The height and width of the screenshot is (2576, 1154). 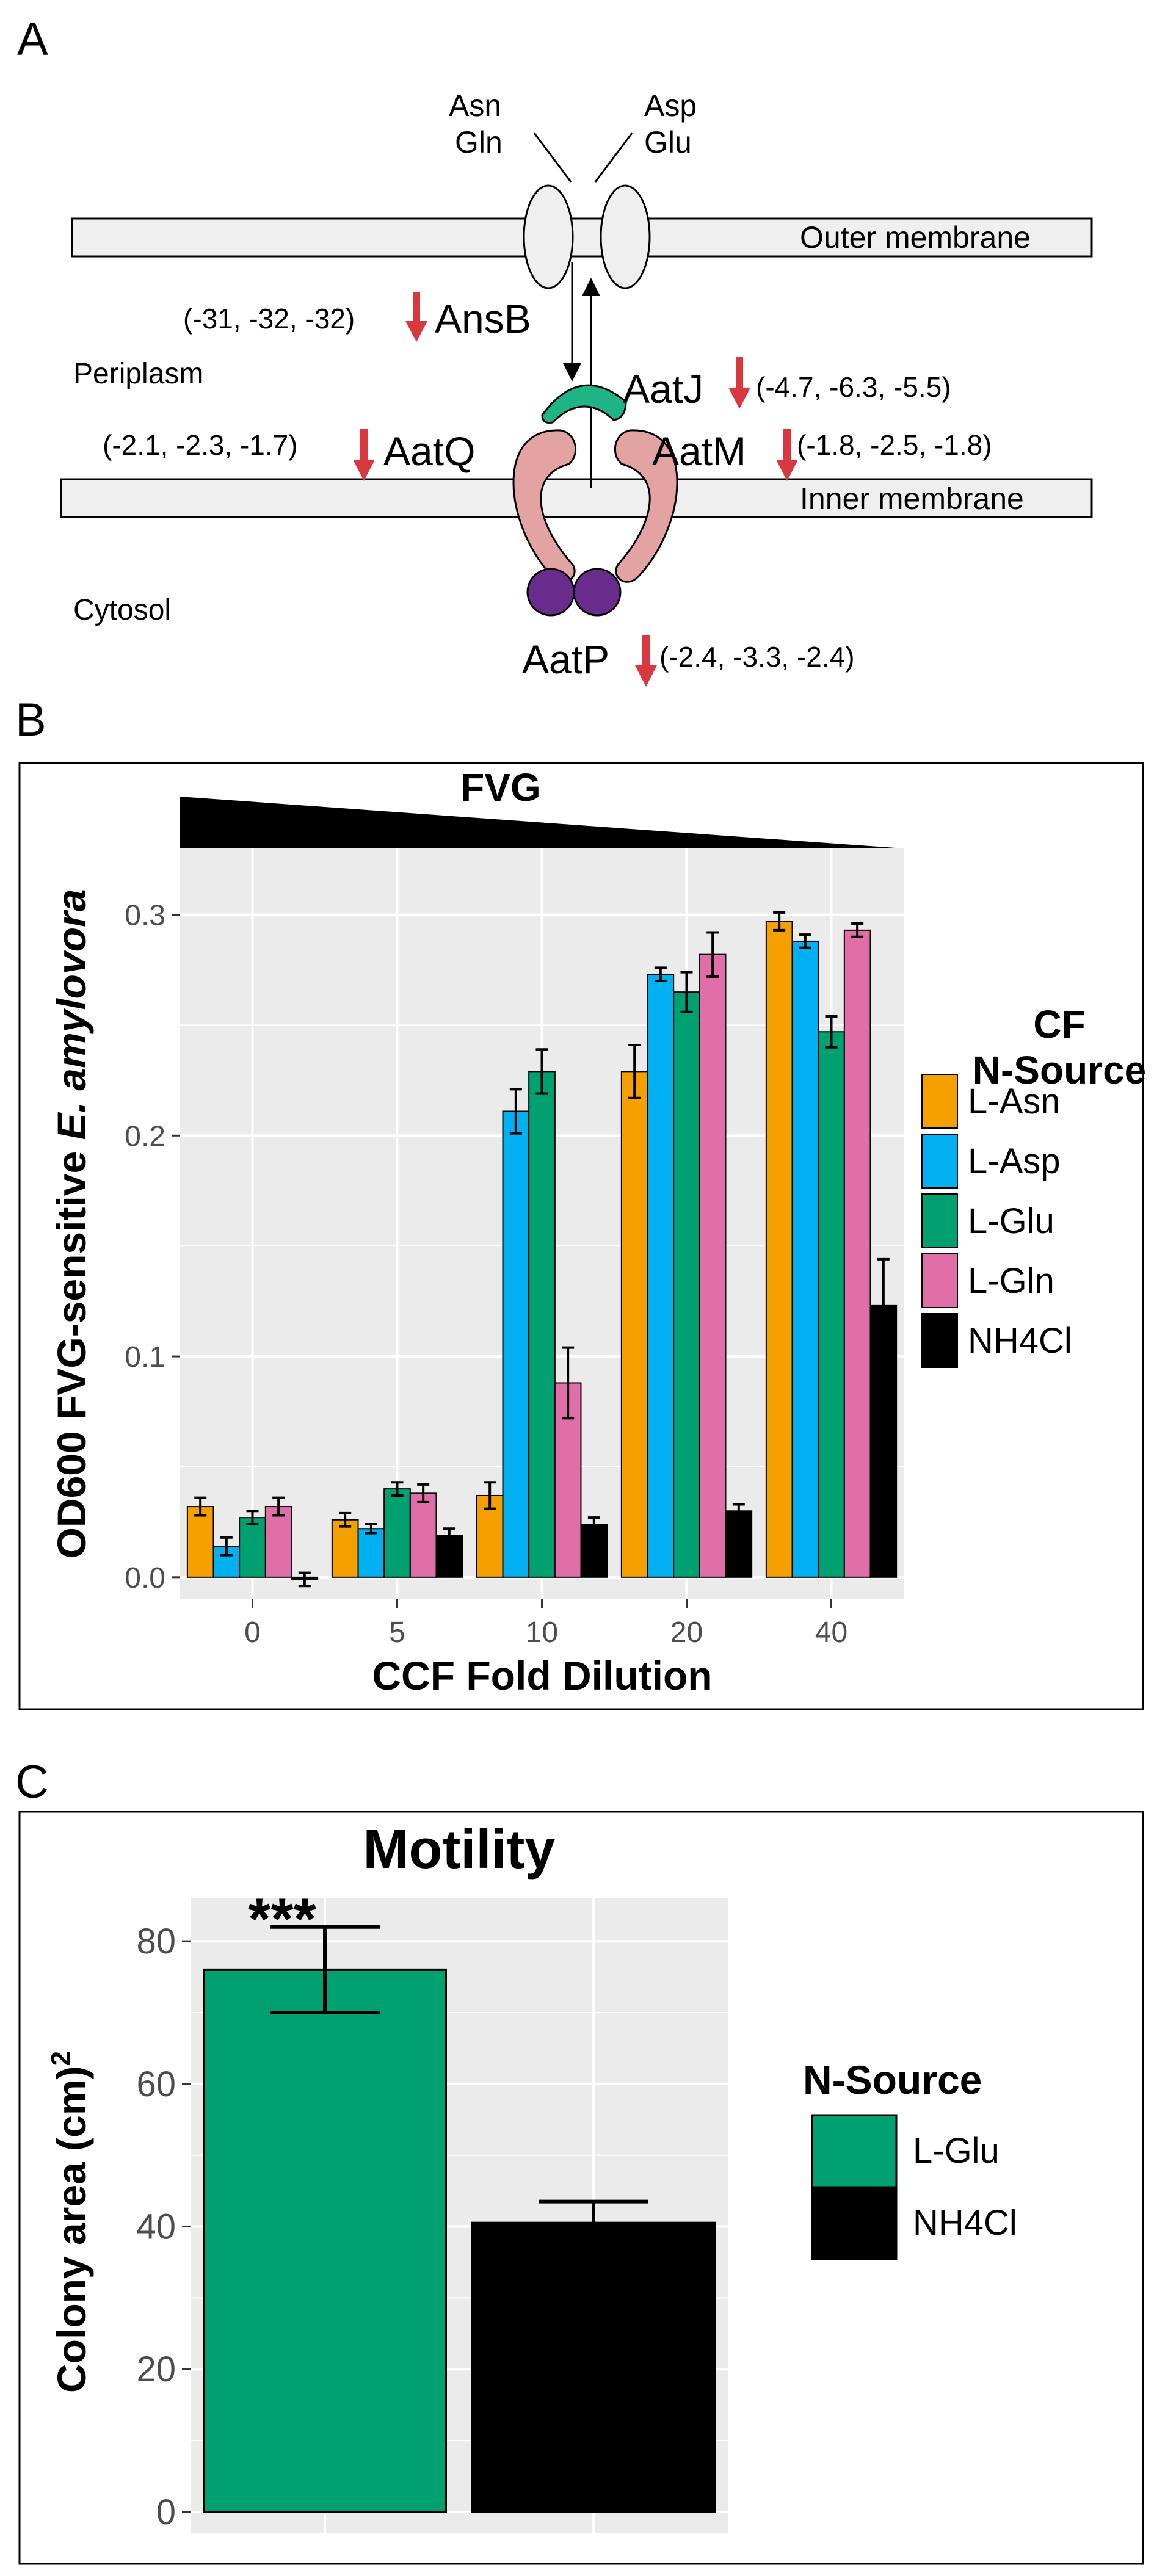 What do you see at coordinates (542, 822) in the screenshot?
I see `fvg-gradient-wedge` at bounding box center [542, 822].